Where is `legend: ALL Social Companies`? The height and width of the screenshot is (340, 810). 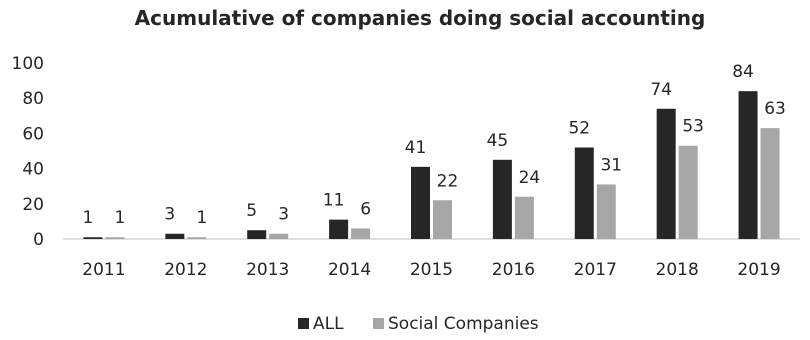 legend: ALL Social Companies is located at coordinates (418, 324).